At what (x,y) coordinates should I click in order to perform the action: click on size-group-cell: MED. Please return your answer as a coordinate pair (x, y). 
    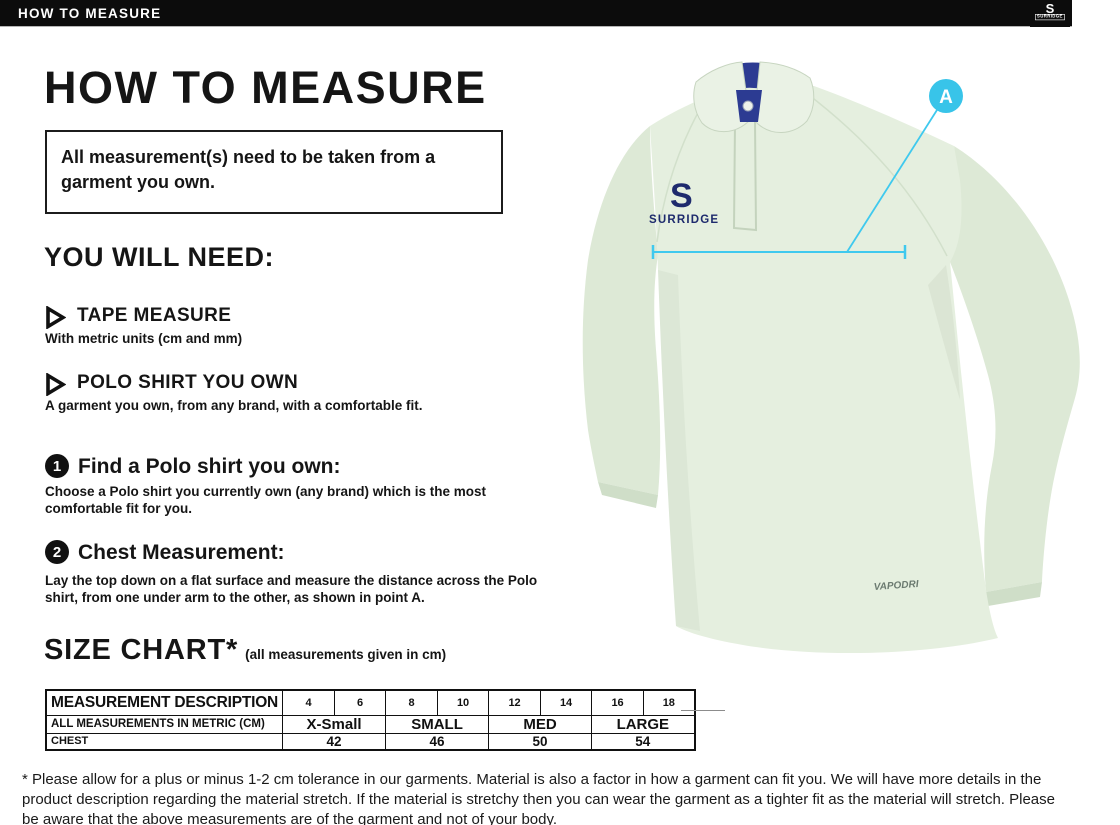
    Looking at the image, I should click on (540, 724).